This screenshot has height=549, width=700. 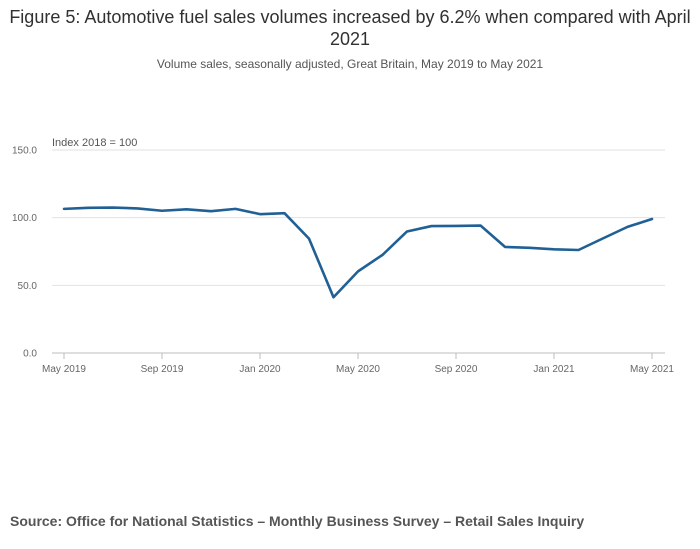 I want to click on series-layer, so click(x=358, y=252).